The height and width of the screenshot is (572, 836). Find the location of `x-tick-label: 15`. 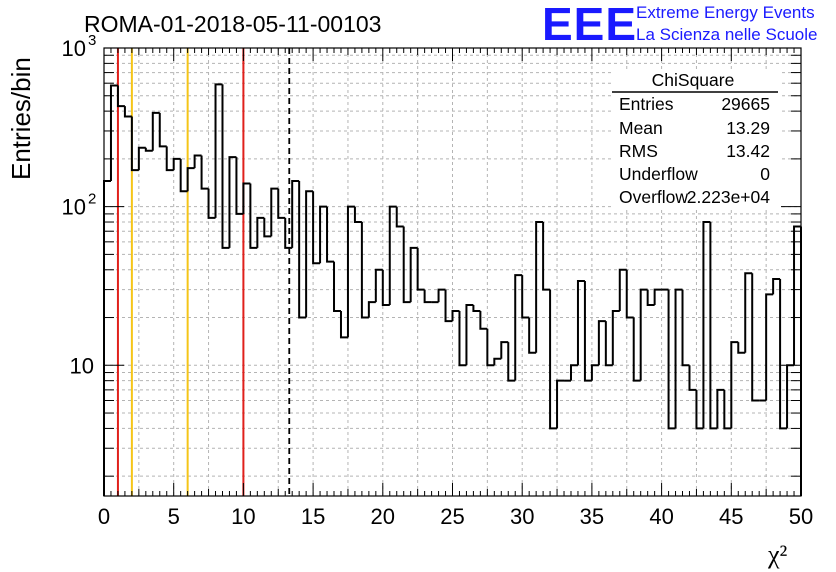

x-tick-label: 15 is located at coordinates (313, 516).